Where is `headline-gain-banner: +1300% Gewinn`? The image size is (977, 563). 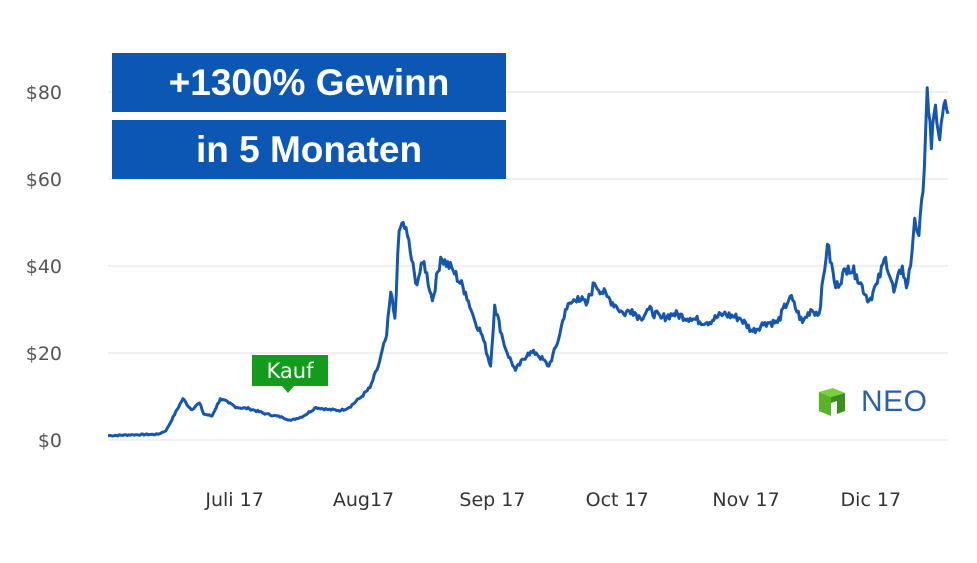
headline-gain-banner: +1300% Gewinn is located at coordinates (309, 82).